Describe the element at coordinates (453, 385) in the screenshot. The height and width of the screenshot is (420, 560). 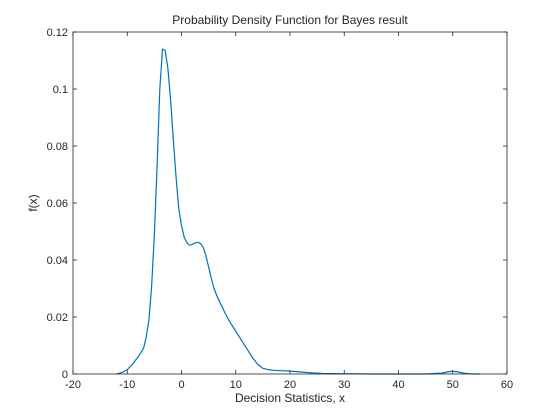
I see `x-tick-label: 50` at that location.